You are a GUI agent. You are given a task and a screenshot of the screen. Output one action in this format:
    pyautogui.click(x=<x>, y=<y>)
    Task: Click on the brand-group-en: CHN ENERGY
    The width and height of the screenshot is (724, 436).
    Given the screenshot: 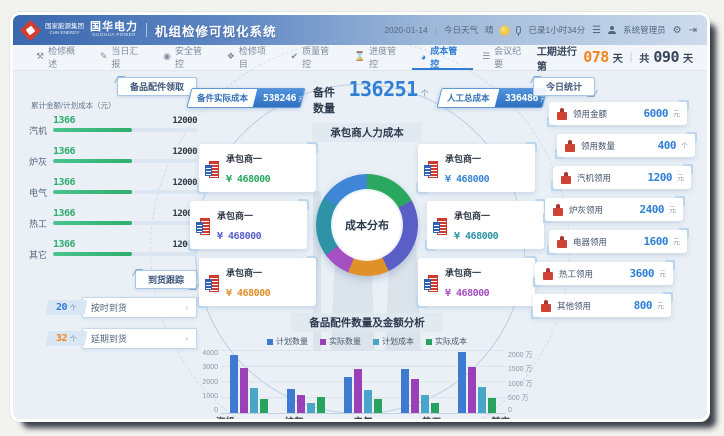 What is the action you would take?
    pyautogui.click(x=64, y=33)
    